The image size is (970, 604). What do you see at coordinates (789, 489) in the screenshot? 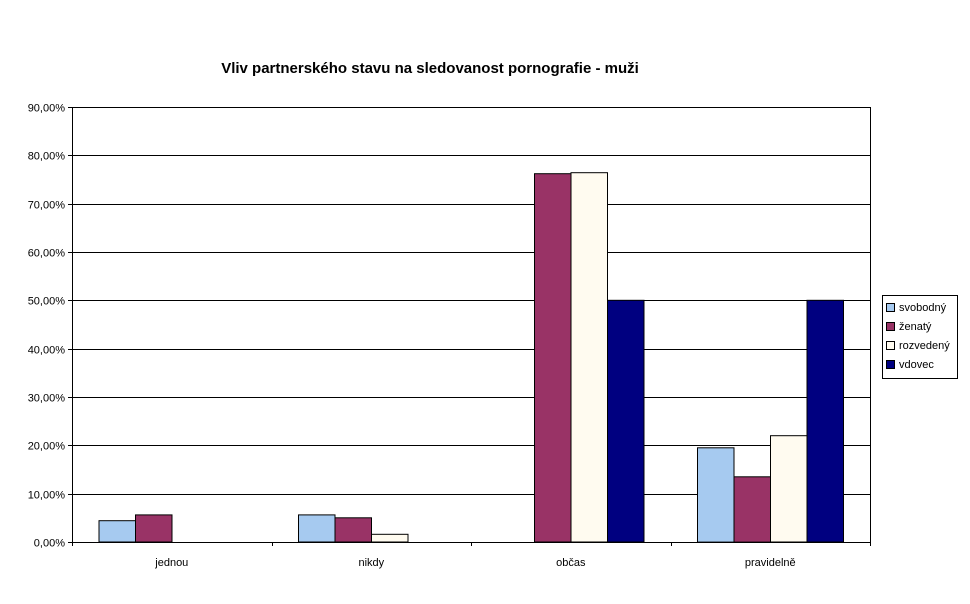
I see `bar-rozvedený-pravidelně` at bounding box center [789, 489].